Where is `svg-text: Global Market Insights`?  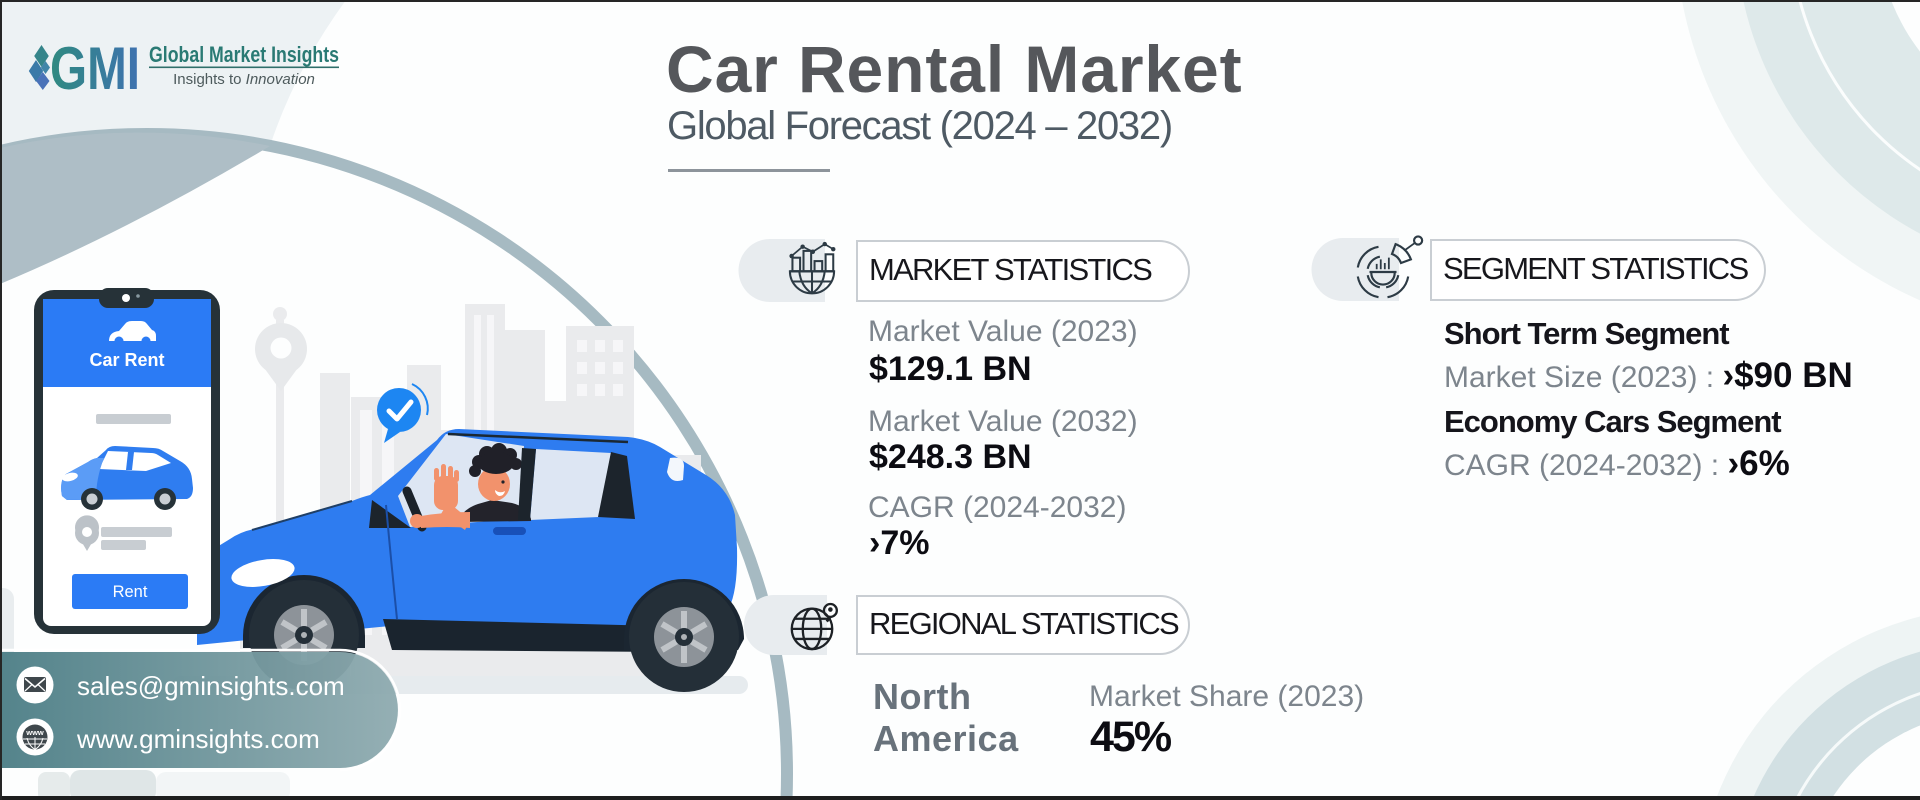
svg-text: Global Market Insights is located at coordinates (244, 54).